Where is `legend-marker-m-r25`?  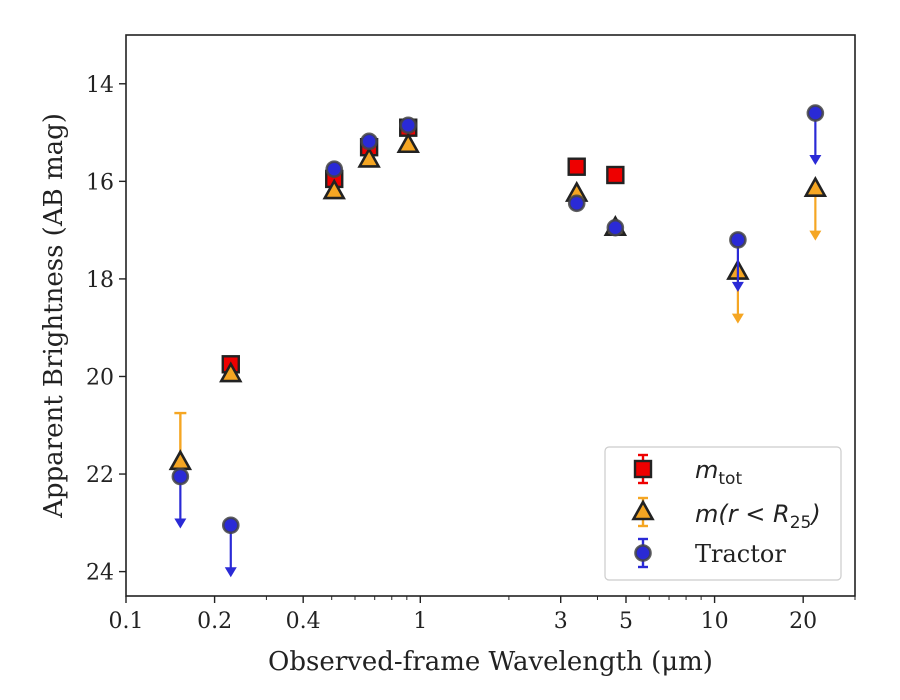
legend-marker-m-r25 is located at coordinates (643, 510).